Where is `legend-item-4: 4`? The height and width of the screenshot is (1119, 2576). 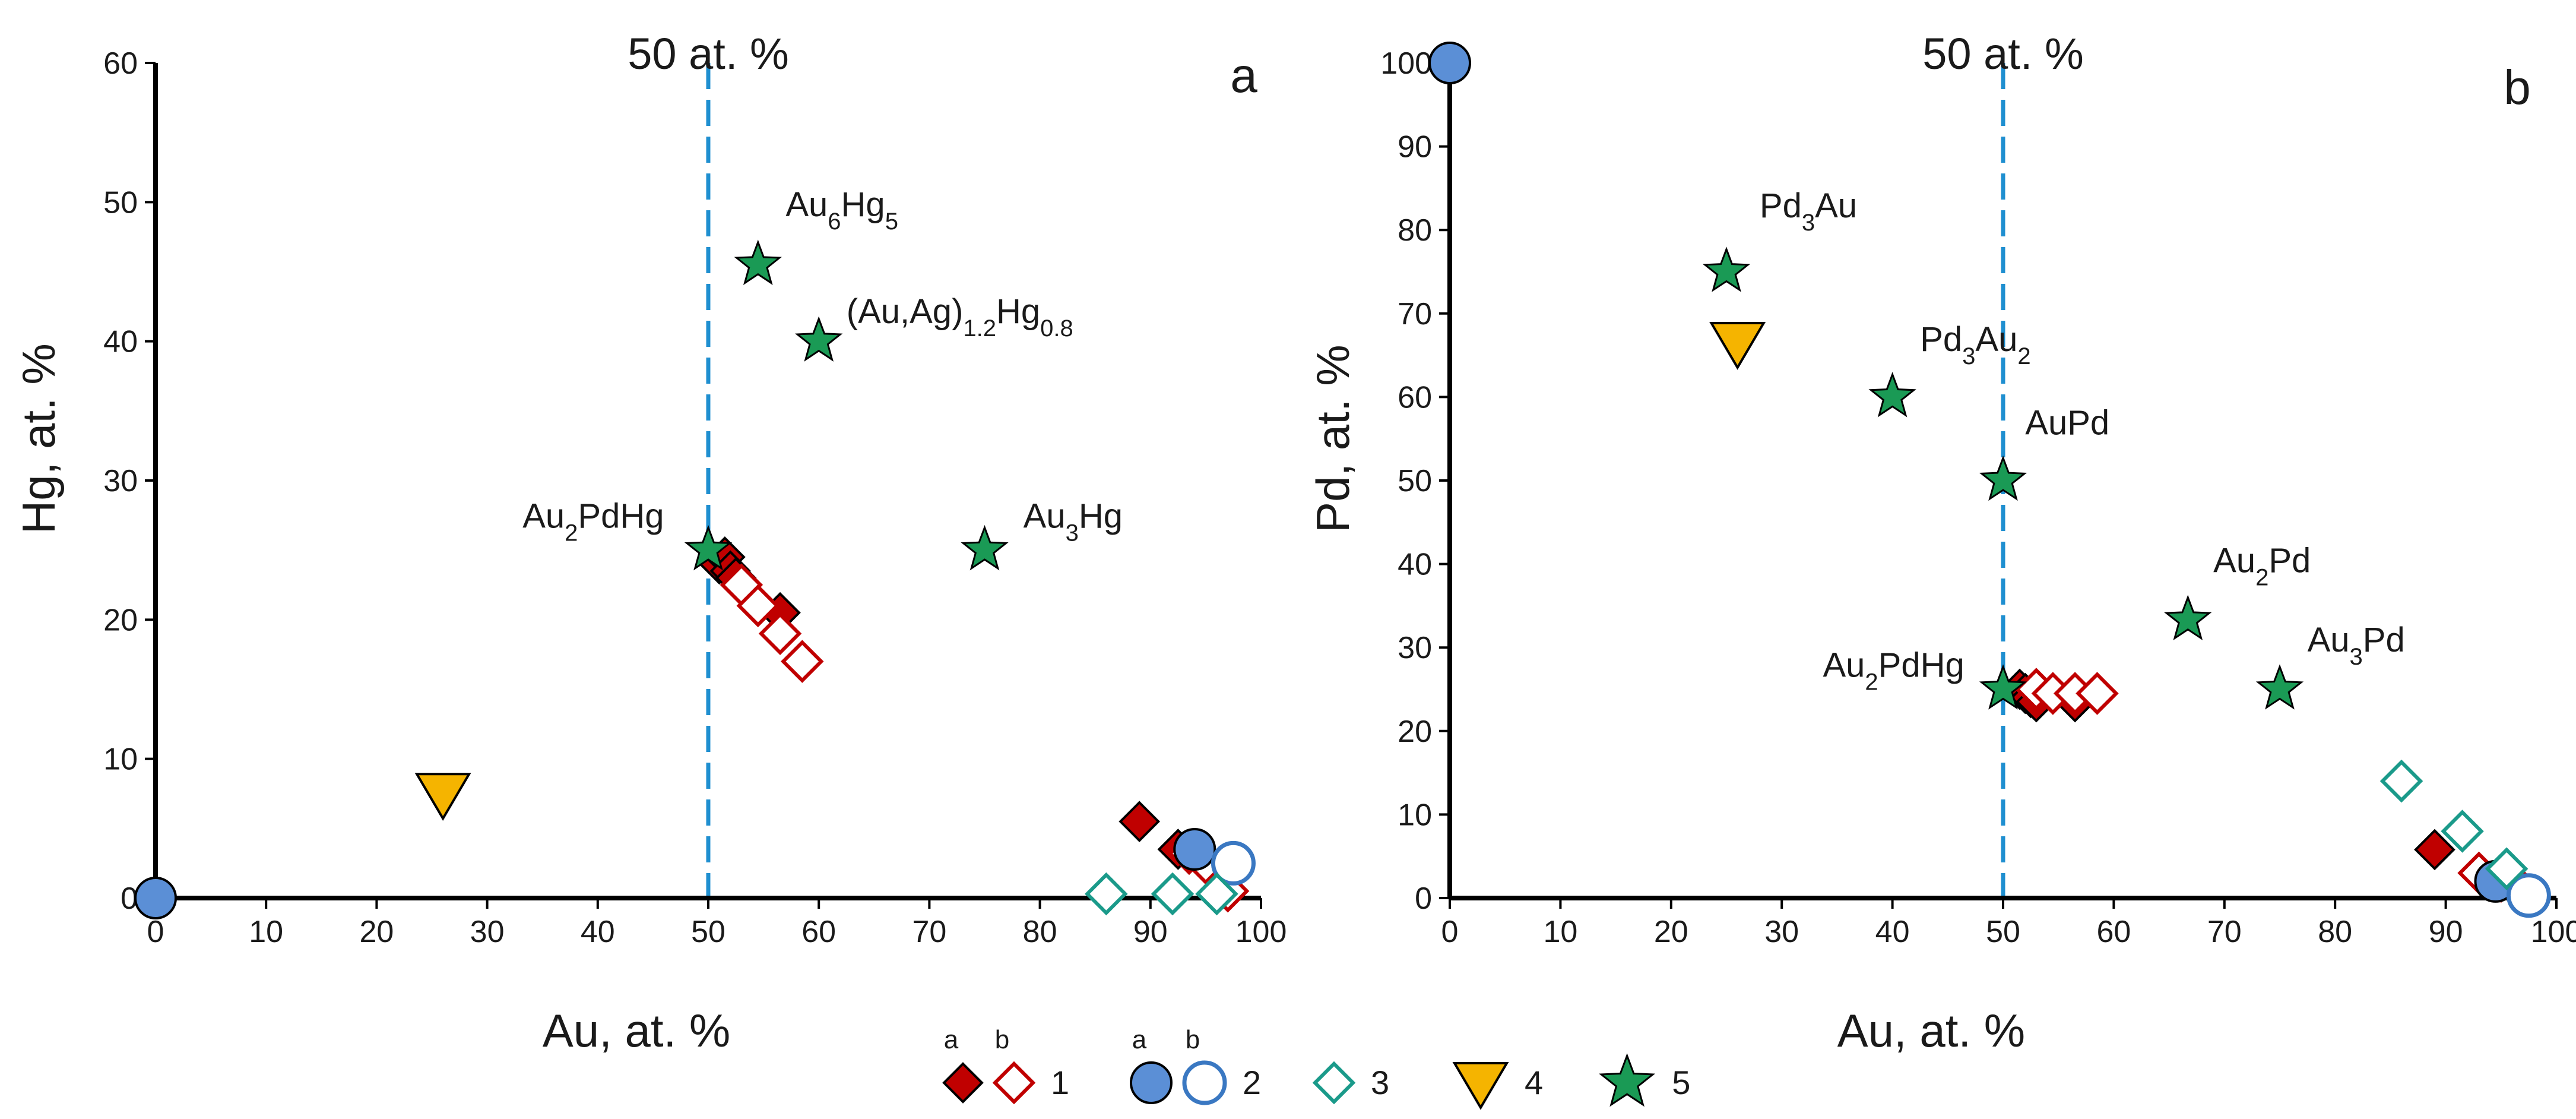 legend-item-4: 4 is located at coordinates (1498, 1086).